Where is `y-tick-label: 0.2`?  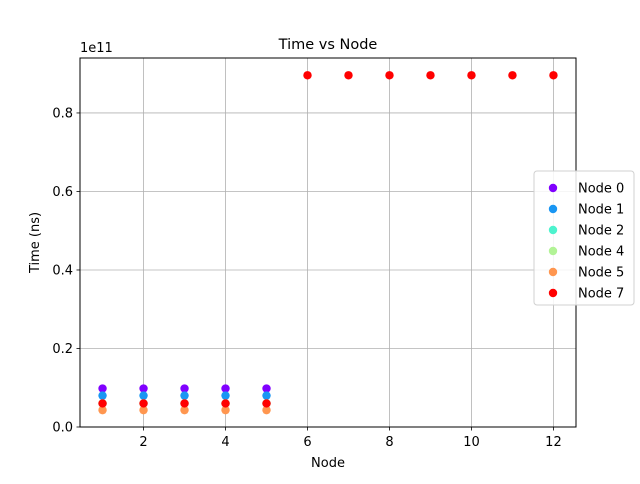
y-tick-label: 0.2 is located at coordinates (62, 349).